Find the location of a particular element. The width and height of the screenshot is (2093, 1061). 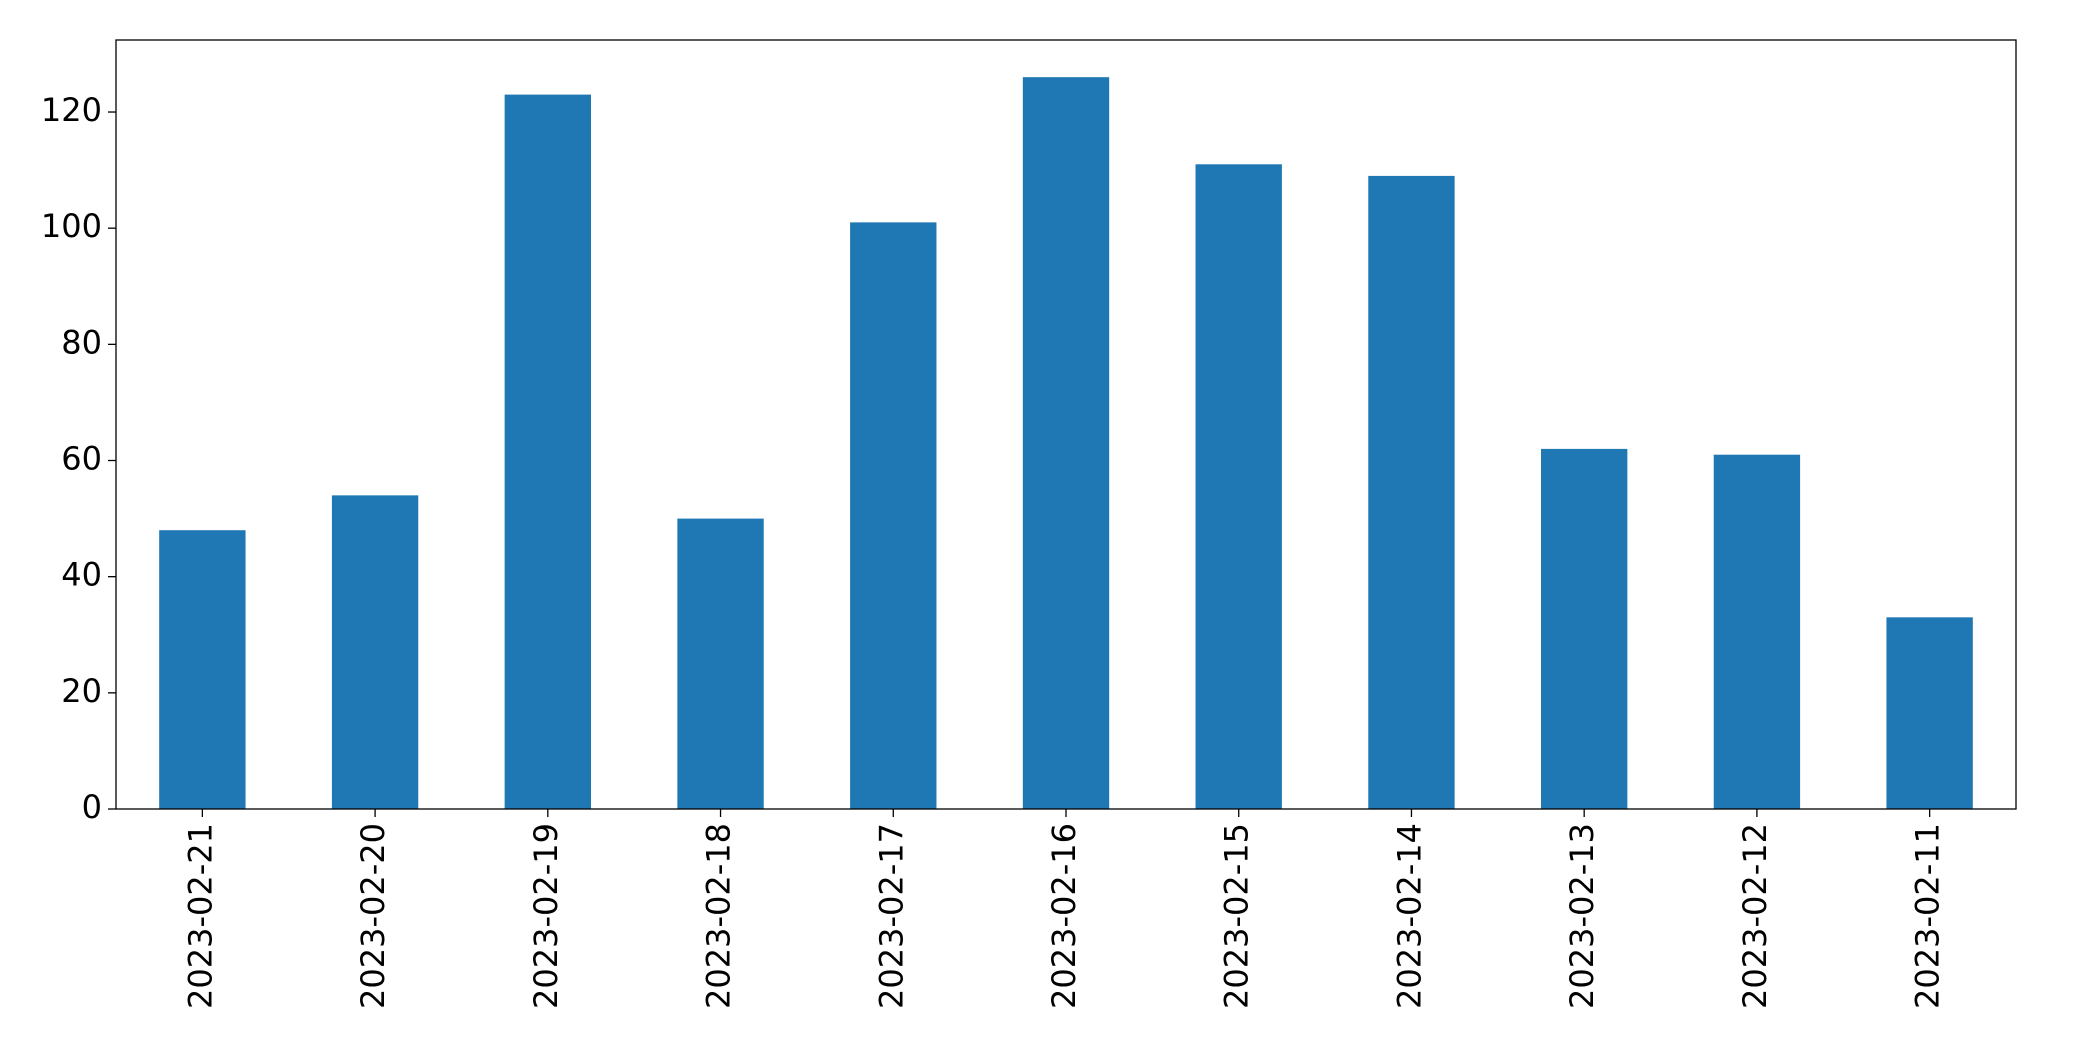

x-tick-label: 2023-02-14 is located at coordinates (1409, 916).